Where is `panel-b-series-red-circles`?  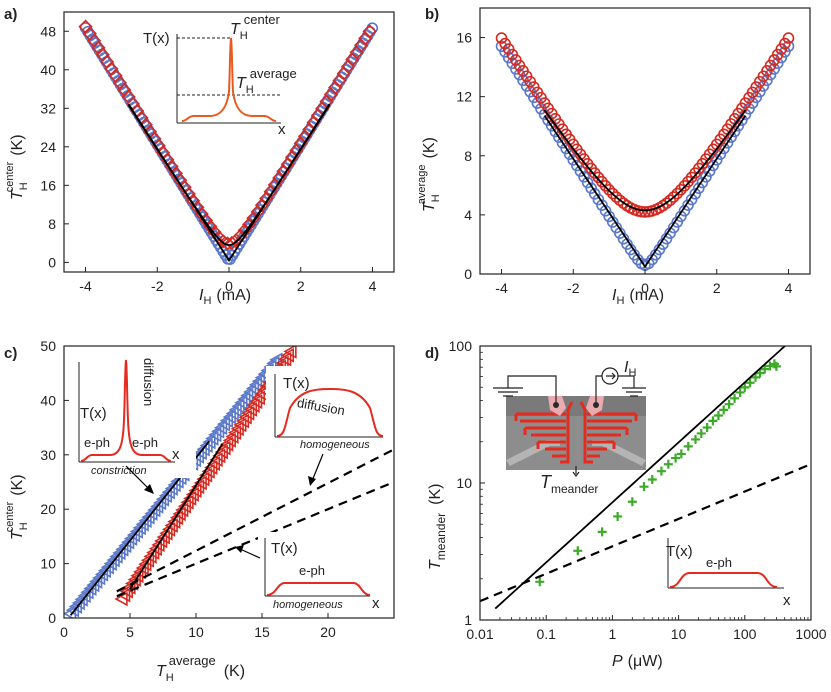 panel-b-series-red-circles is located at coordinates (645, 125).